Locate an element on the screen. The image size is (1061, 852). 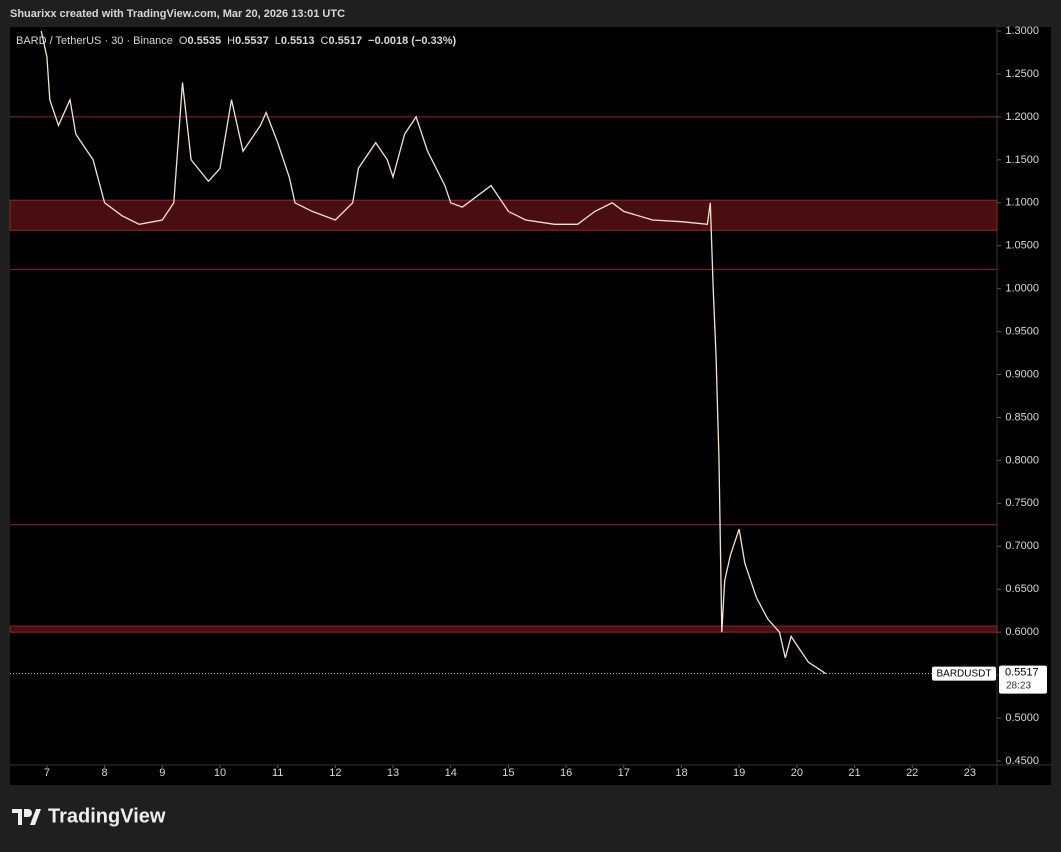
zone is located at coordinates (503, 629).